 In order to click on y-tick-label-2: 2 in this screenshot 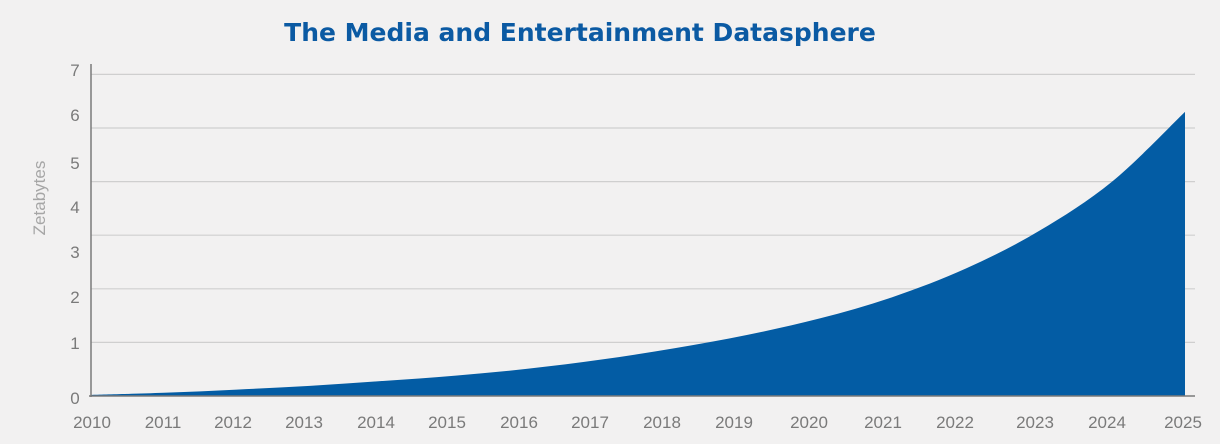, I will do `click(74, 297)`.